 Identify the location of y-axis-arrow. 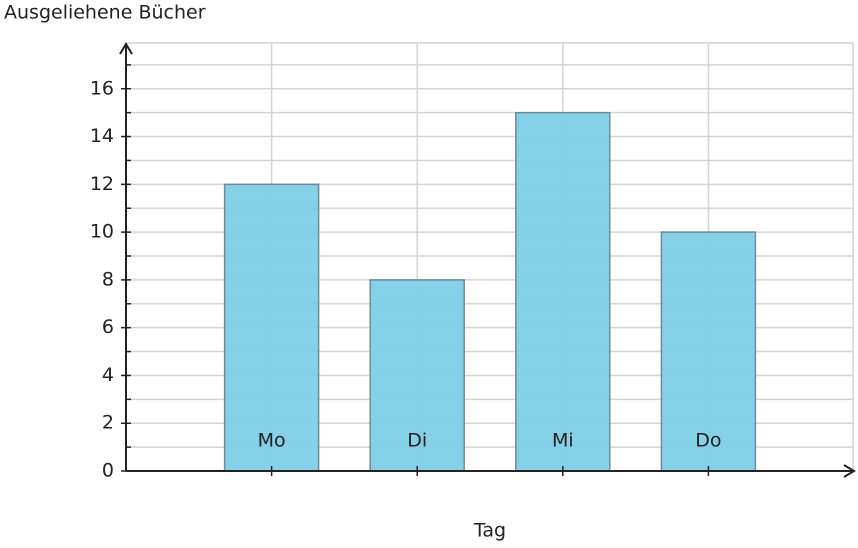
(126, 48).